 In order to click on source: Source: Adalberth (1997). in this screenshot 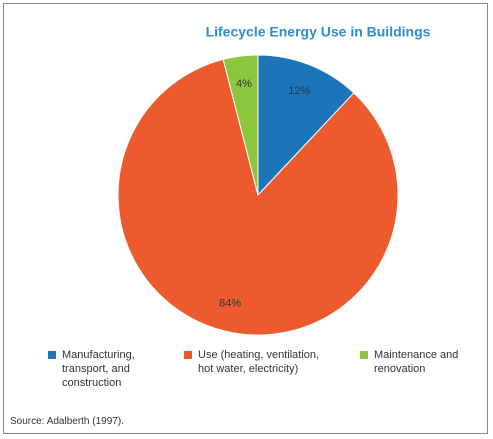, I will do `click(67, 421)`.